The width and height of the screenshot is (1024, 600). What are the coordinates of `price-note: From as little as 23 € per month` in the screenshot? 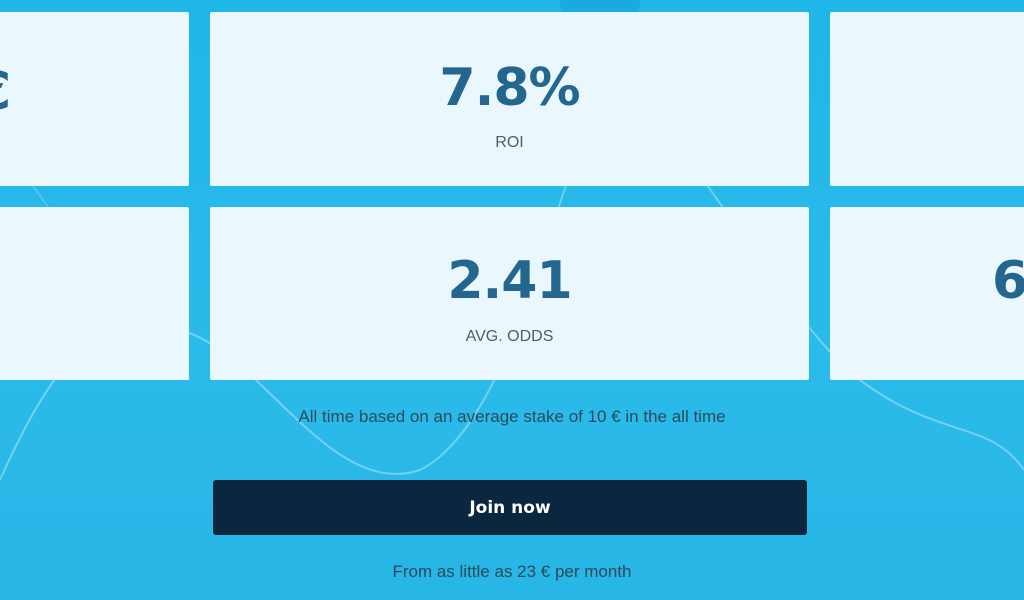 It's located at (512, 571).